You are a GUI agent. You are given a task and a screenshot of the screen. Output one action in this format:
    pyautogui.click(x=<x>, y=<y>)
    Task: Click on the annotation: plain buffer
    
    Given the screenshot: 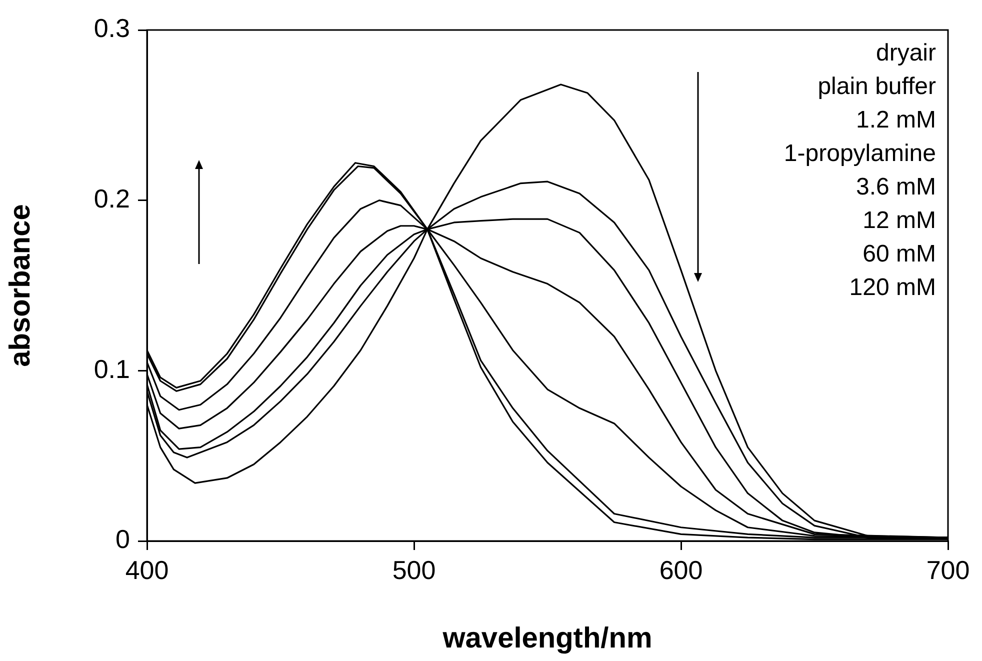 What is the action you would take?
    pyautogui.click(x=877, y=86)
    